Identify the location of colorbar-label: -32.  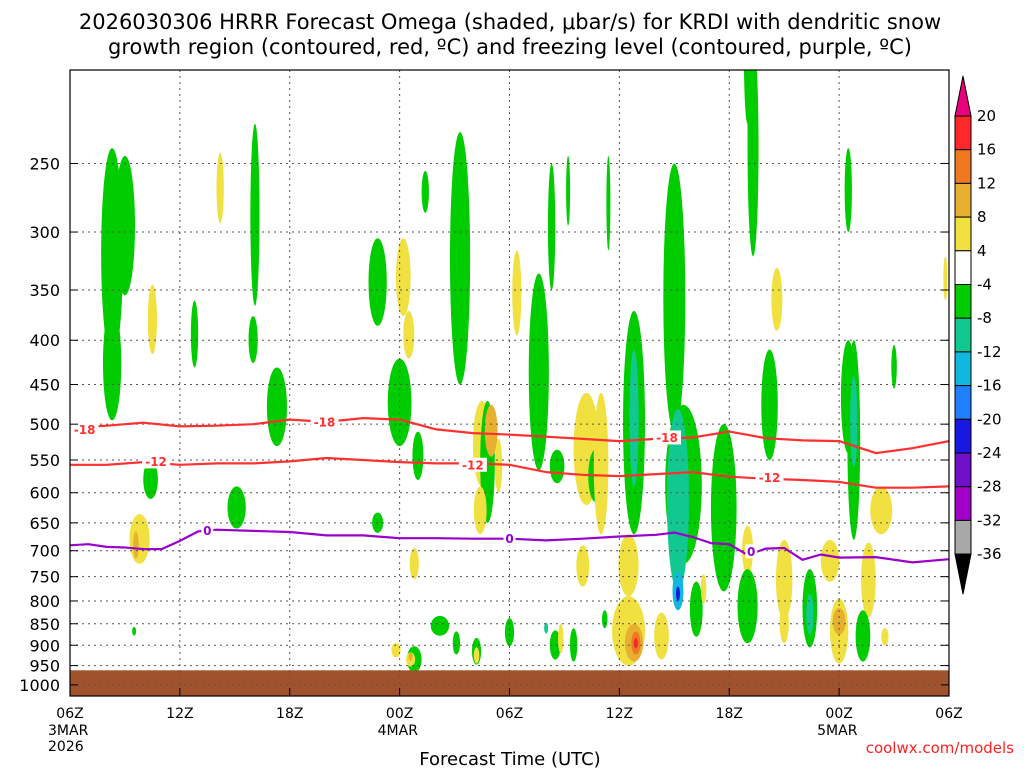
(989, 520).